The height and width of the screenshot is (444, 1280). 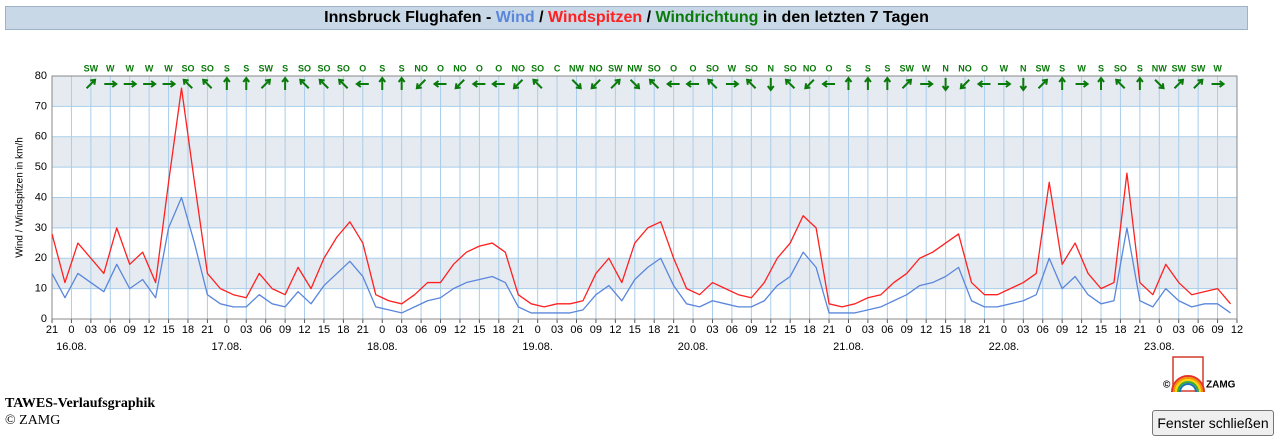 I want to click on date-label: 18.08., so click(x=382, y=347).